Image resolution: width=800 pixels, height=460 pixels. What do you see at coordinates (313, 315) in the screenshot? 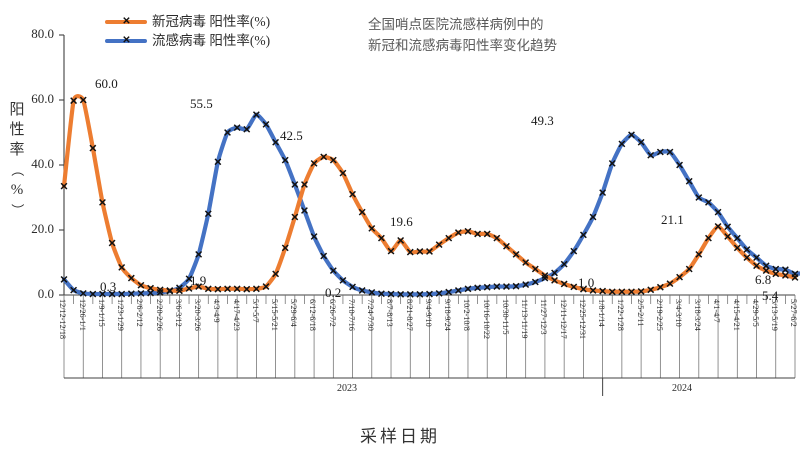
I see `x-tick-label: 6/12-6/18` at bounding box center [313, 315].